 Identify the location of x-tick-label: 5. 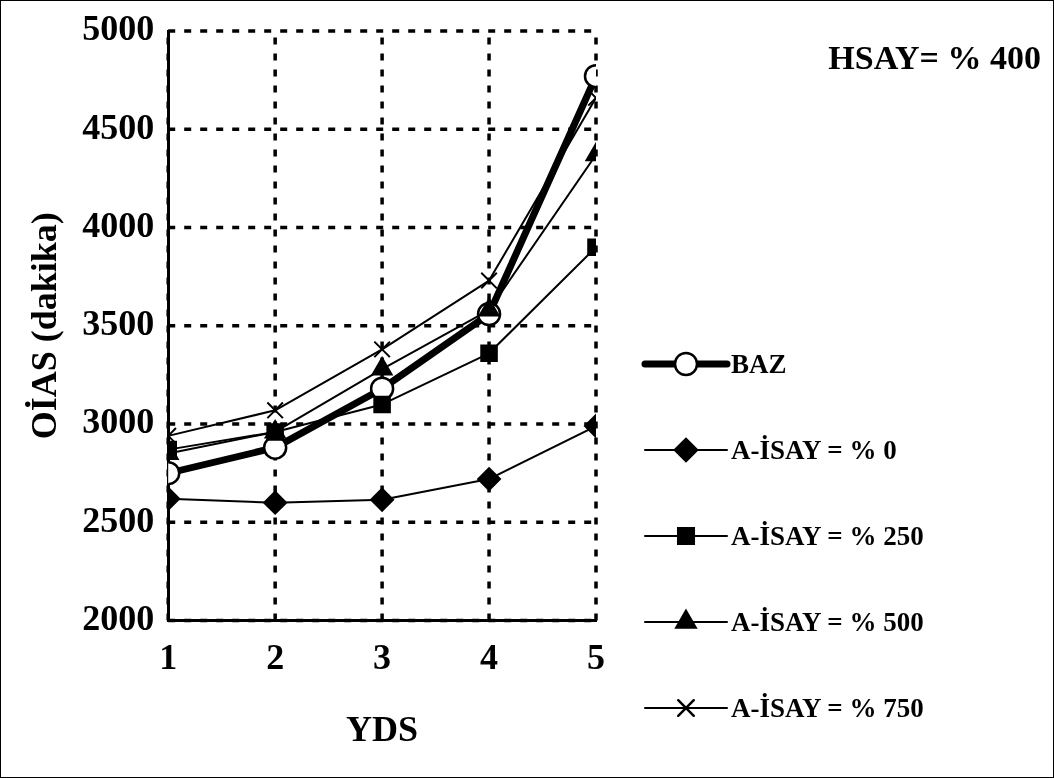
(596, 657).